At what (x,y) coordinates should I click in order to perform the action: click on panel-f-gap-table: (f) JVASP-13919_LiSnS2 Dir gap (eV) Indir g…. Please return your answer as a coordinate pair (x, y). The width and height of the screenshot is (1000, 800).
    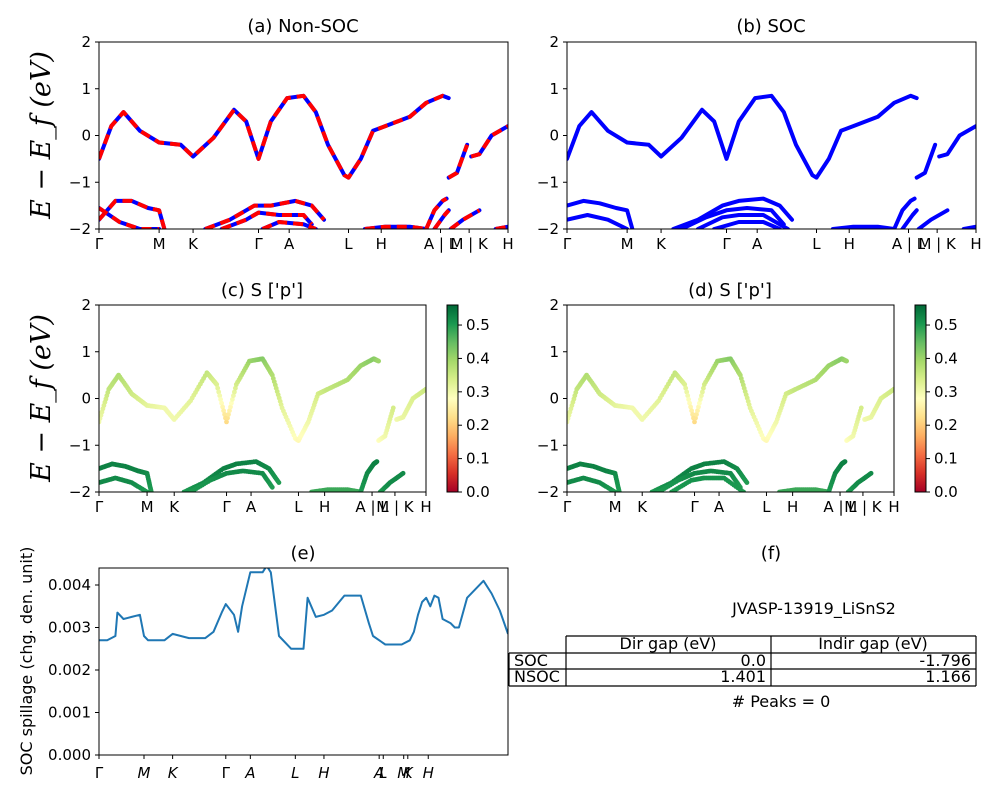
    Looking at the image, I should click on (742, 627).